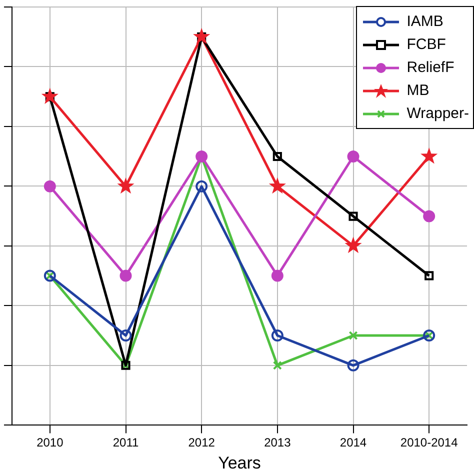 Image resolution: width=474 pixels, height=474 pixels. Describe the element at coordinates (418, 90) in the screenshot. I see `legend-label: MB` at that location.